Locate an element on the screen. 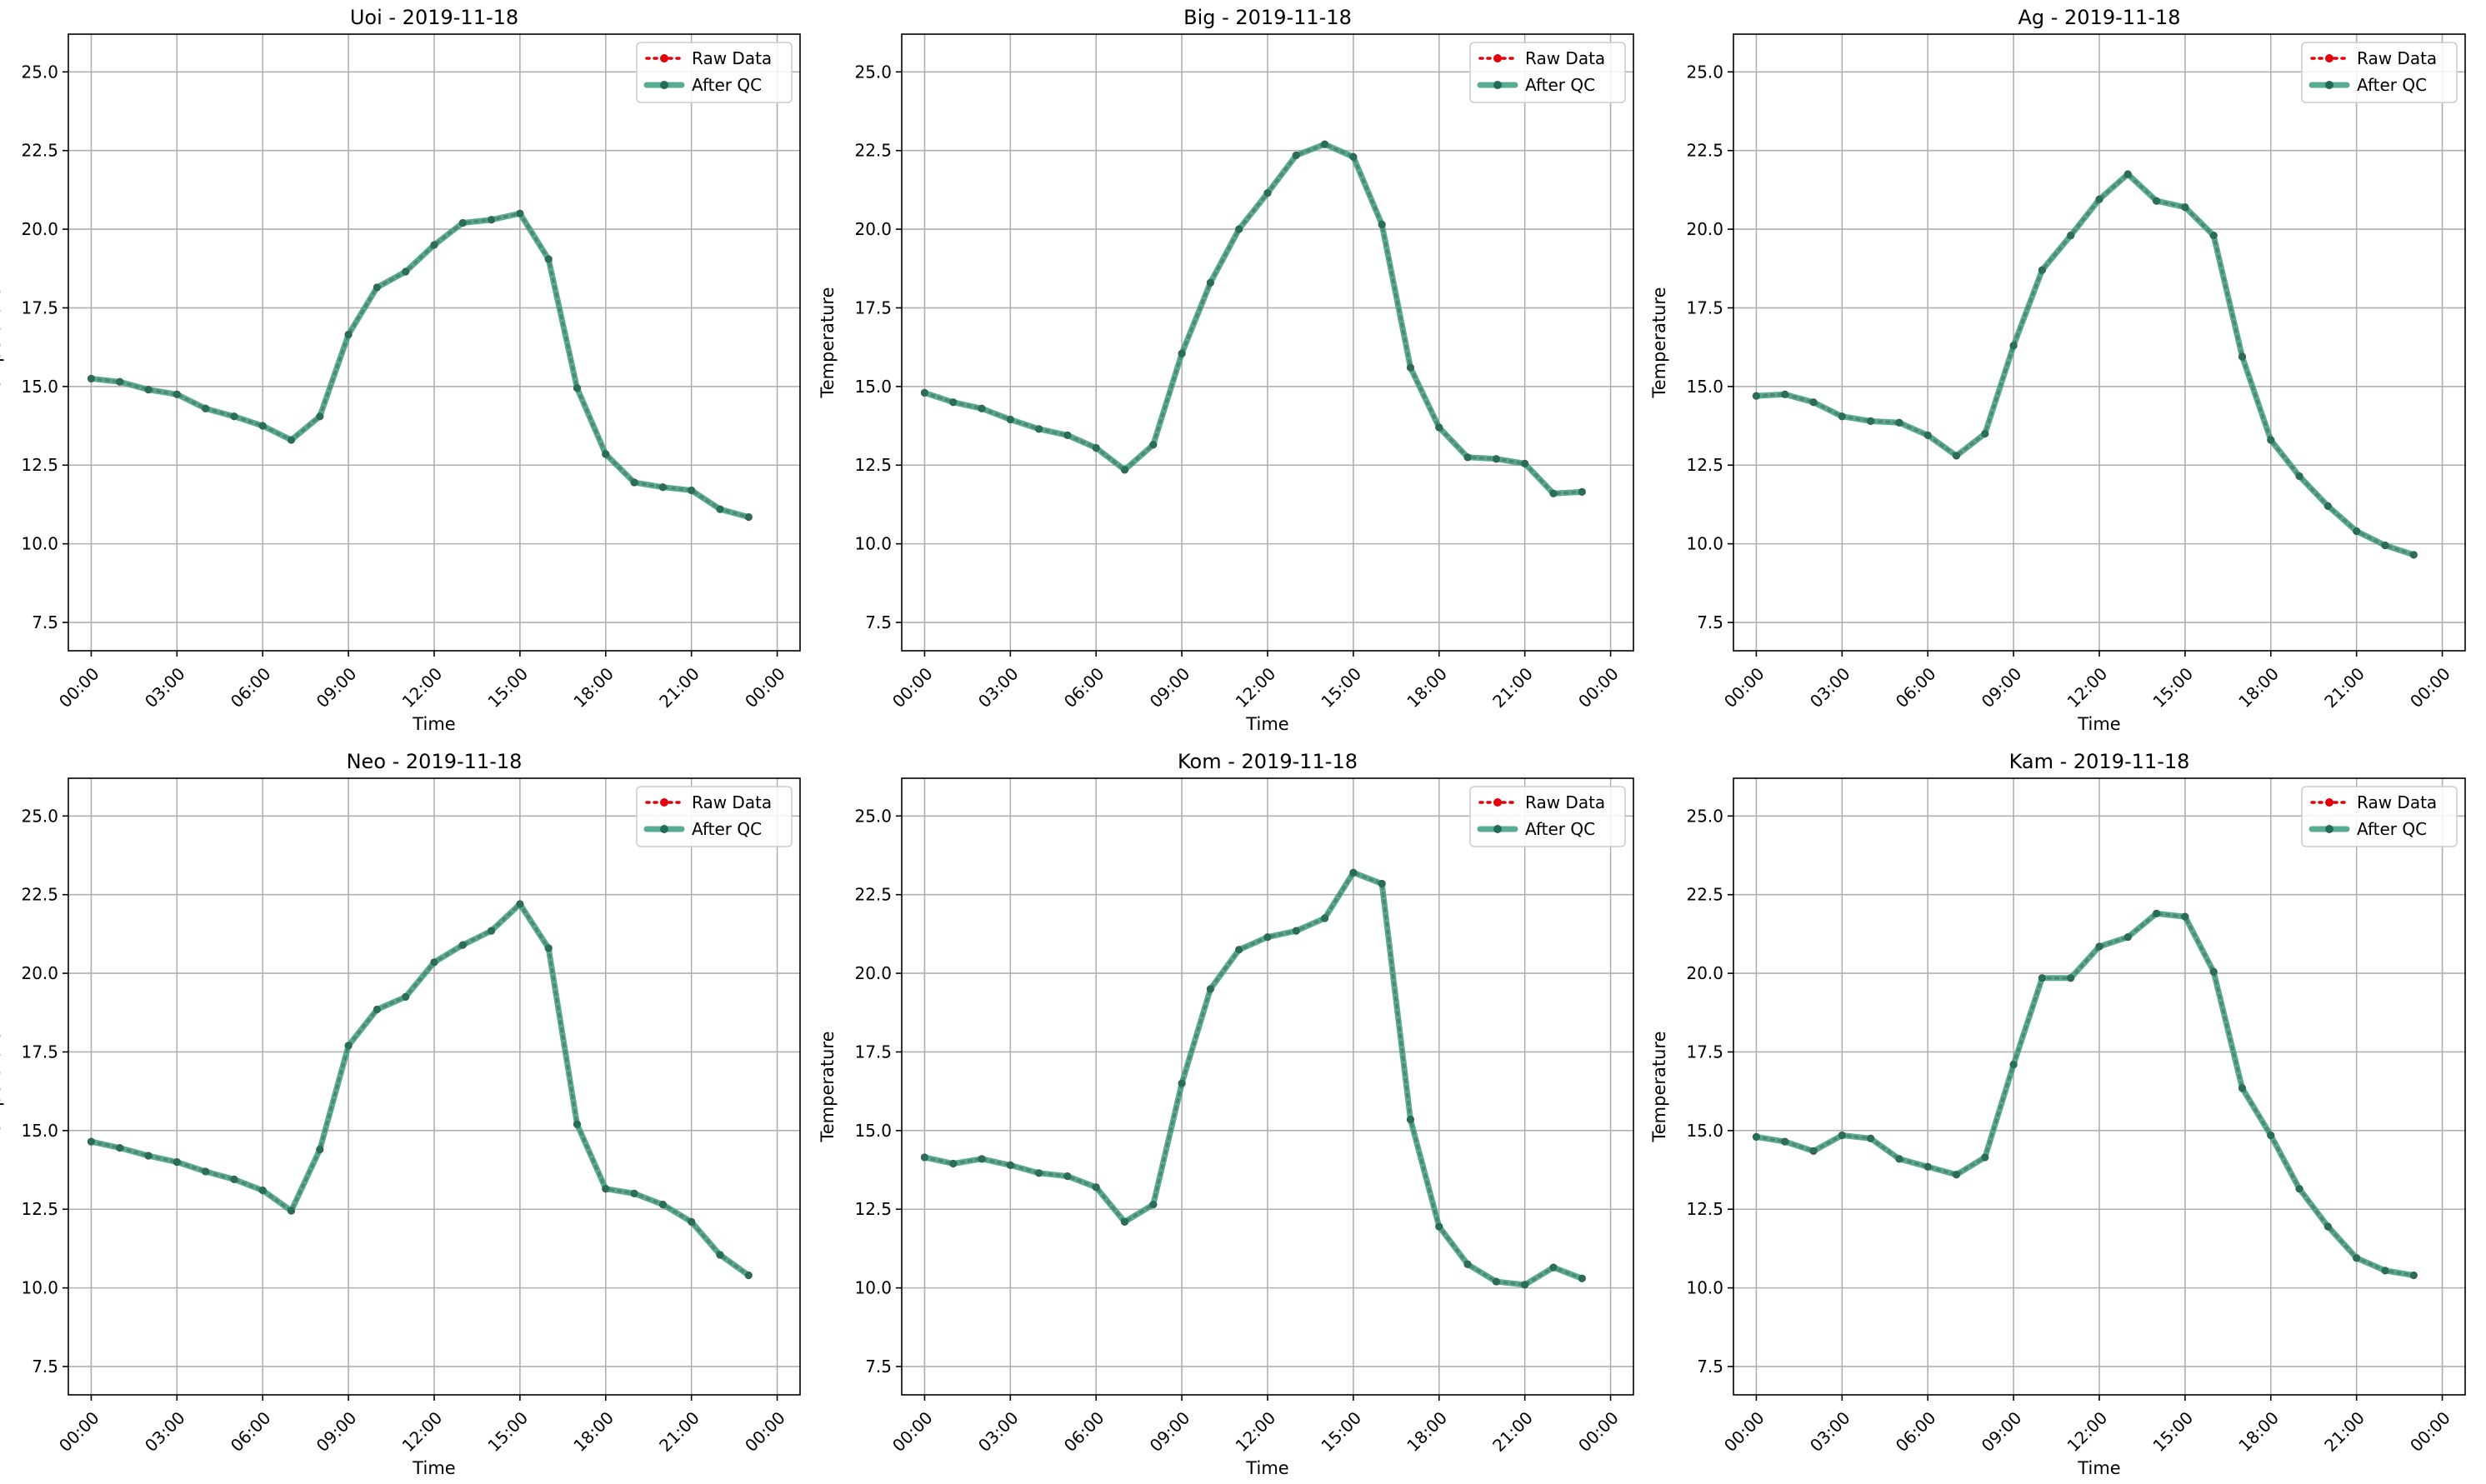 The image size is (2486, 1484). y-tick-label: 12.5 is located at coordinates (1704, 1209).